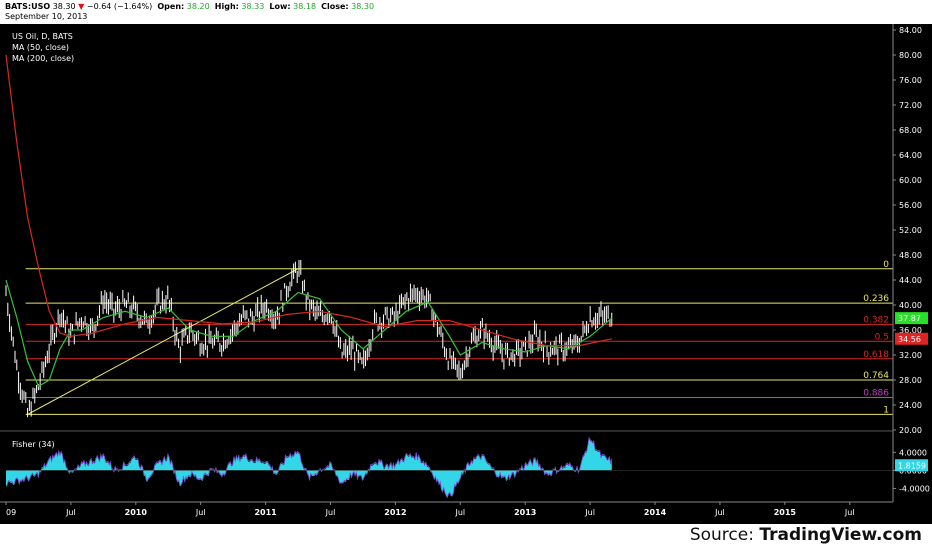 This screenshot has height=550, width=932. Describe the element at coordinates (466, 537) in the screenshot. I see `footer: Source: TradingView.com` at that location.